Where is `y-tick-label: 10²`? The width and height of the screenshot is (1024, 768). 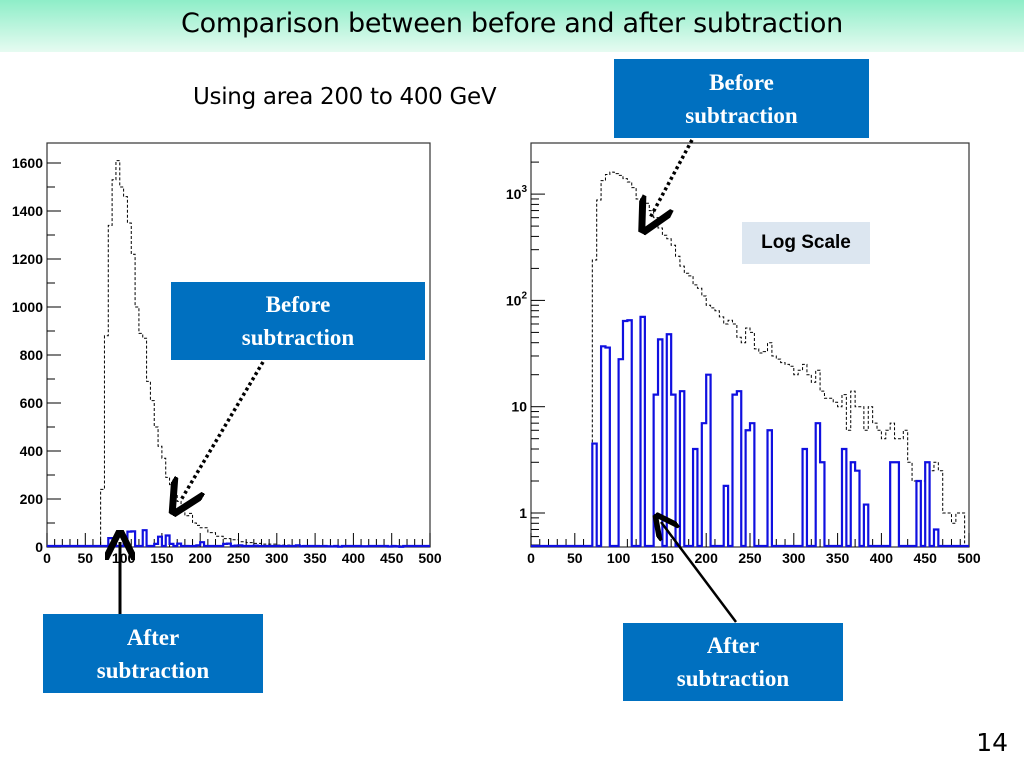 y-tick-label: 10² is located at coordinates (517, 299).